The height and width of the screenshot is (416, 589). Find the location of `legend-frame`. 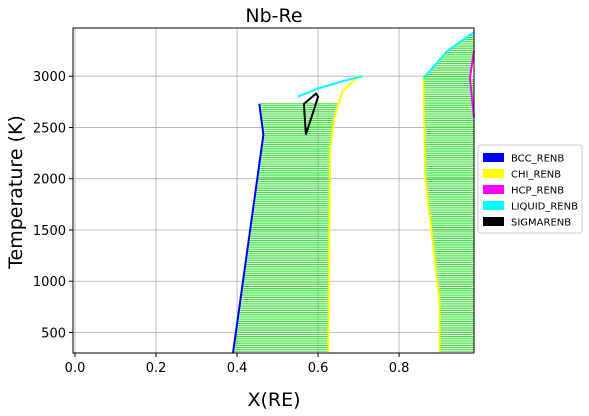

legend-frame is located at coordinates (530, 189).